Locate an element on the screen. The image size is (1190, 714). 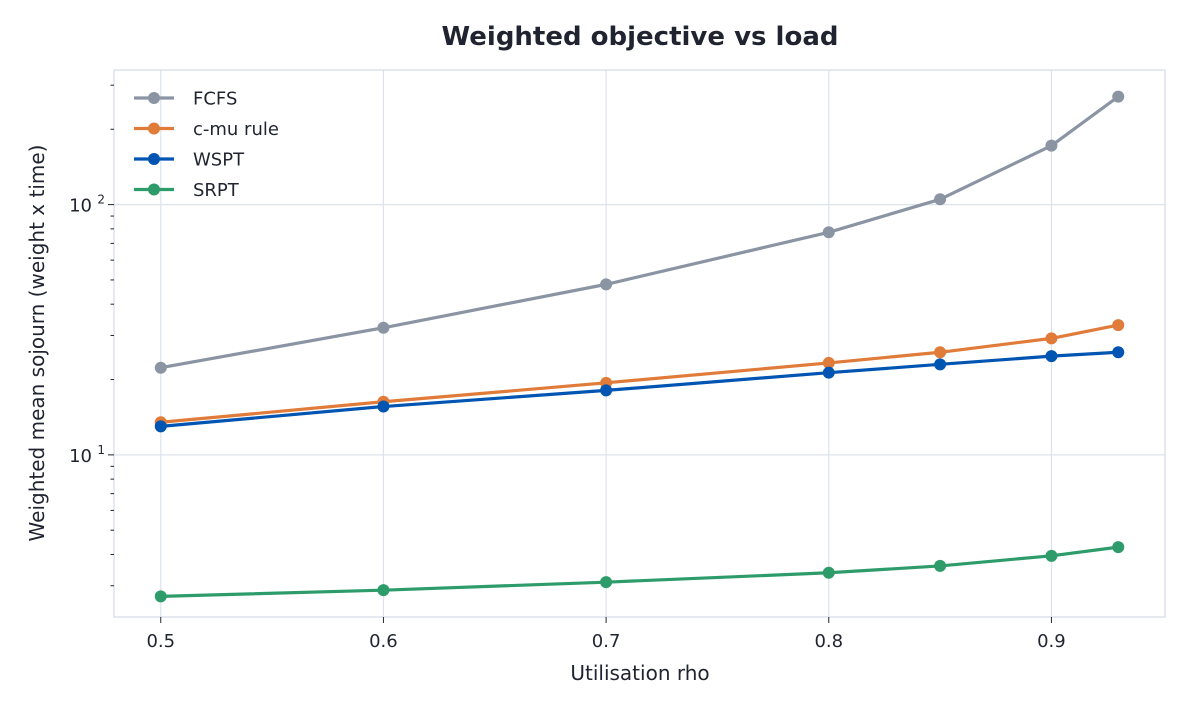
x-tick-label: 0.8 is located at coordinates (828, 641).